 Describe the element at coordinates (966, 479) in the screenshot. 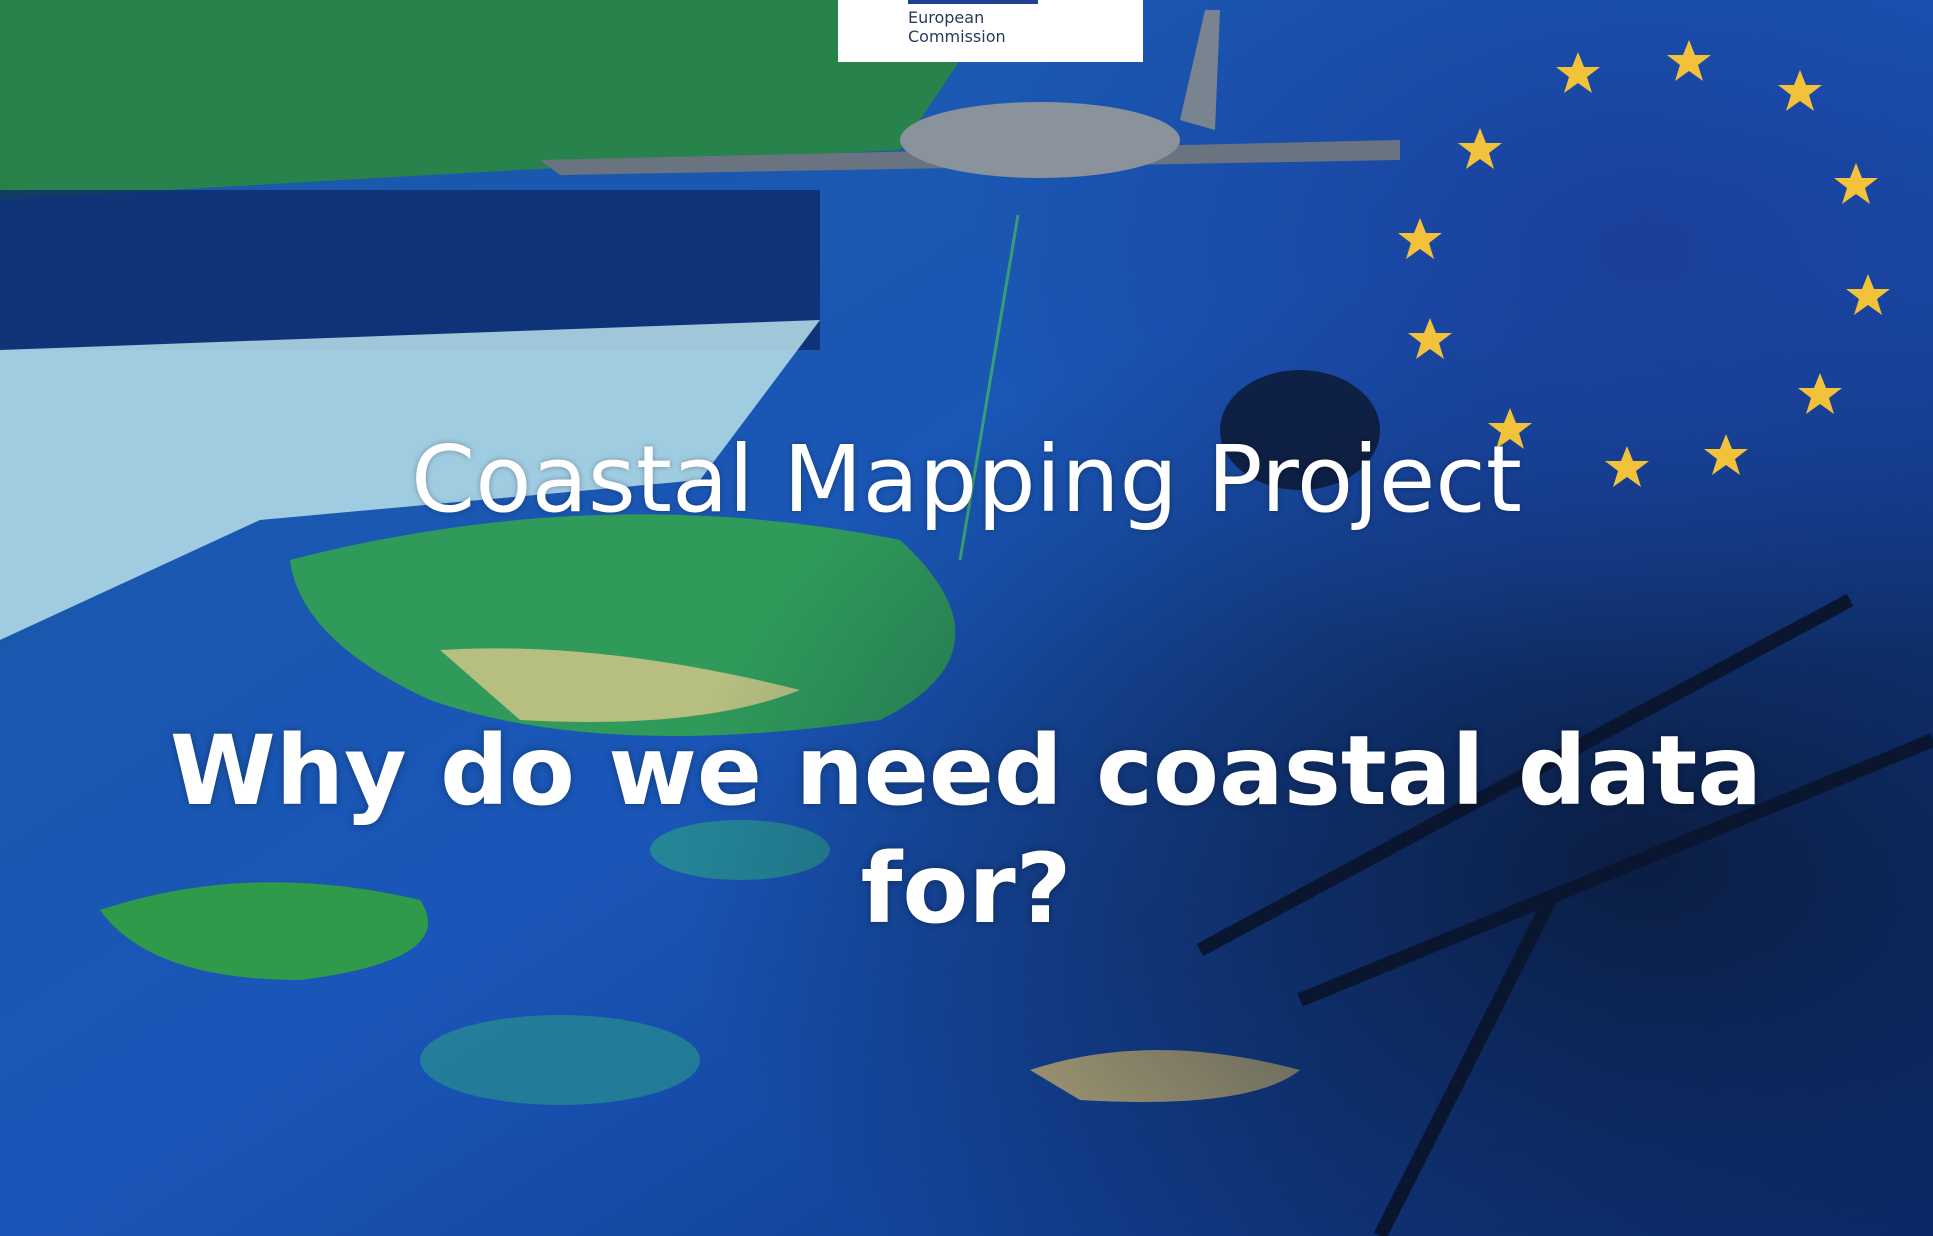

I see `slide-title: Coastal Mapping Project` at that location.